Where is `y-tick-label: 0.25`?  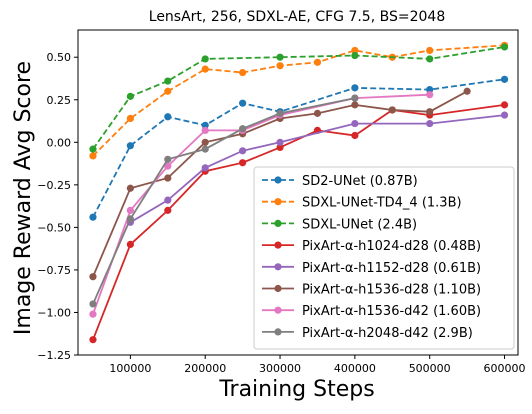
y-tick-label: 0.25 is located at coordinates (59, 100).